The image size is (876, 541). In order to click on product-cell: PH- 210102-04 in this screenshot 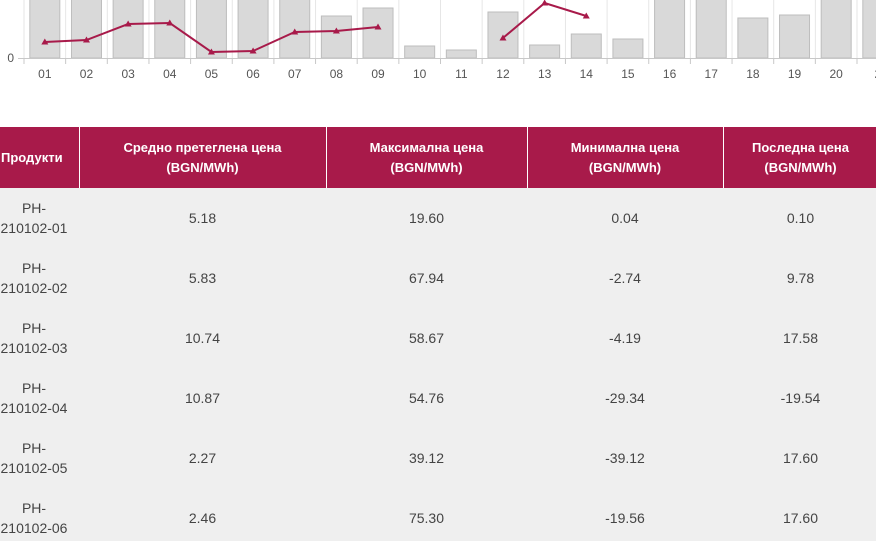, I will do `click(39, 398)`.